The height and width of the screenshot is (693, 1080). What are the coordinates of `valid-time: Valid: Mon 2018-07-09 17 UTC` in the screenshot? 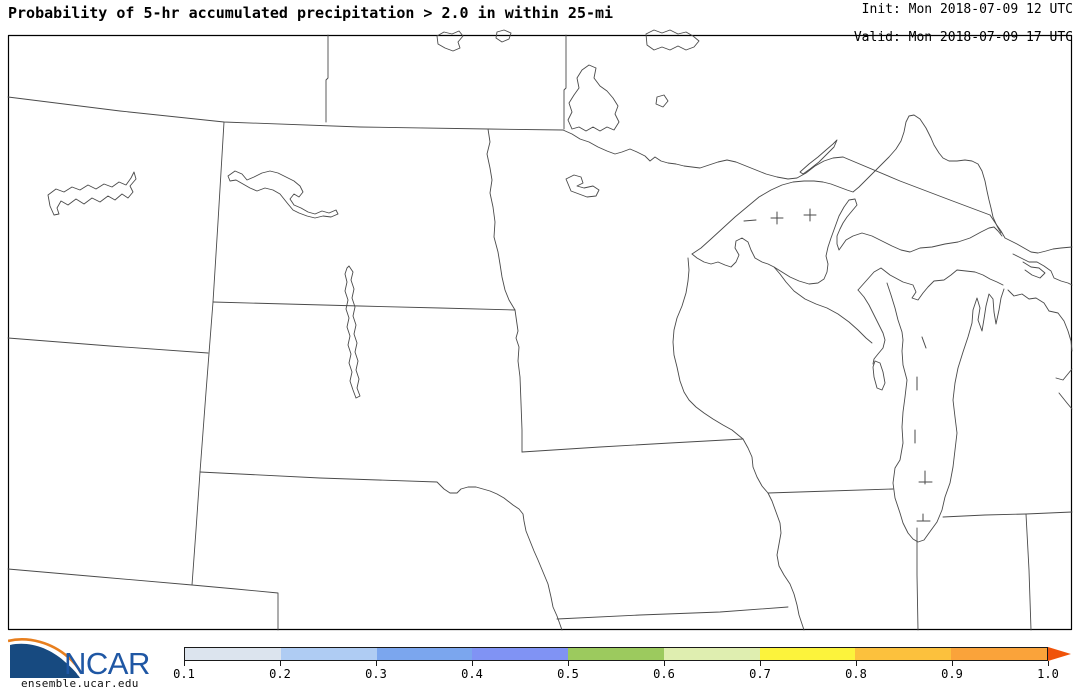 It's located at (963, 37).